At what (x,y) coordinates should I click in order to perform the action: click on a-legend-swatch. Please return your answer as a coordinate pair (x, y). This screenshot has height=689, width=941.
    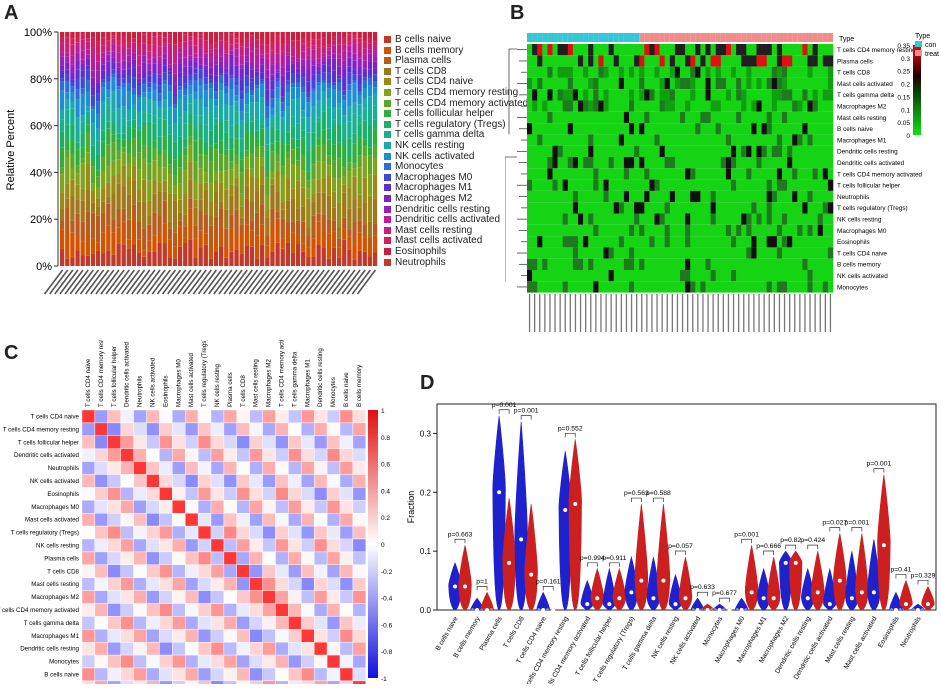
    Looking at the image, I should click on (387, 92).